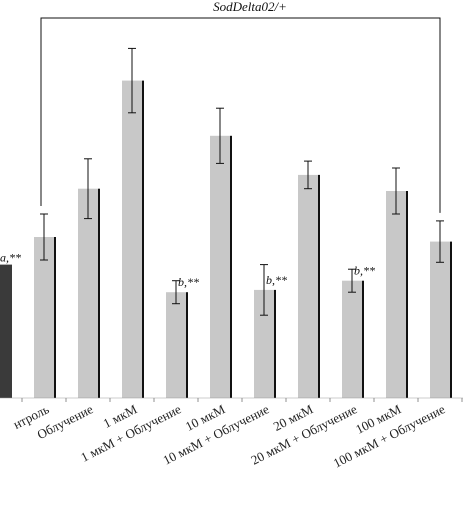  What do you see at coordinates (250, 7) in the screenshot?
I see `bracket-label: SodDelta02/+` at bounding box center [250, 7].